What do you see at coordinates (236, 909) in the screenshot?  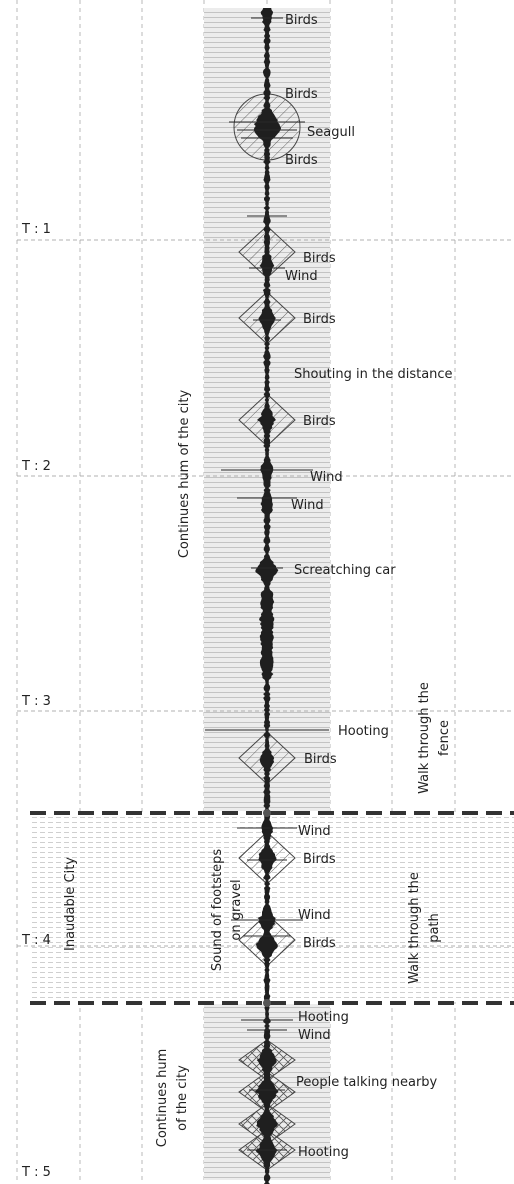 I see `footsteps-label-line-2: on gravel` at bounding box center [236, 909].